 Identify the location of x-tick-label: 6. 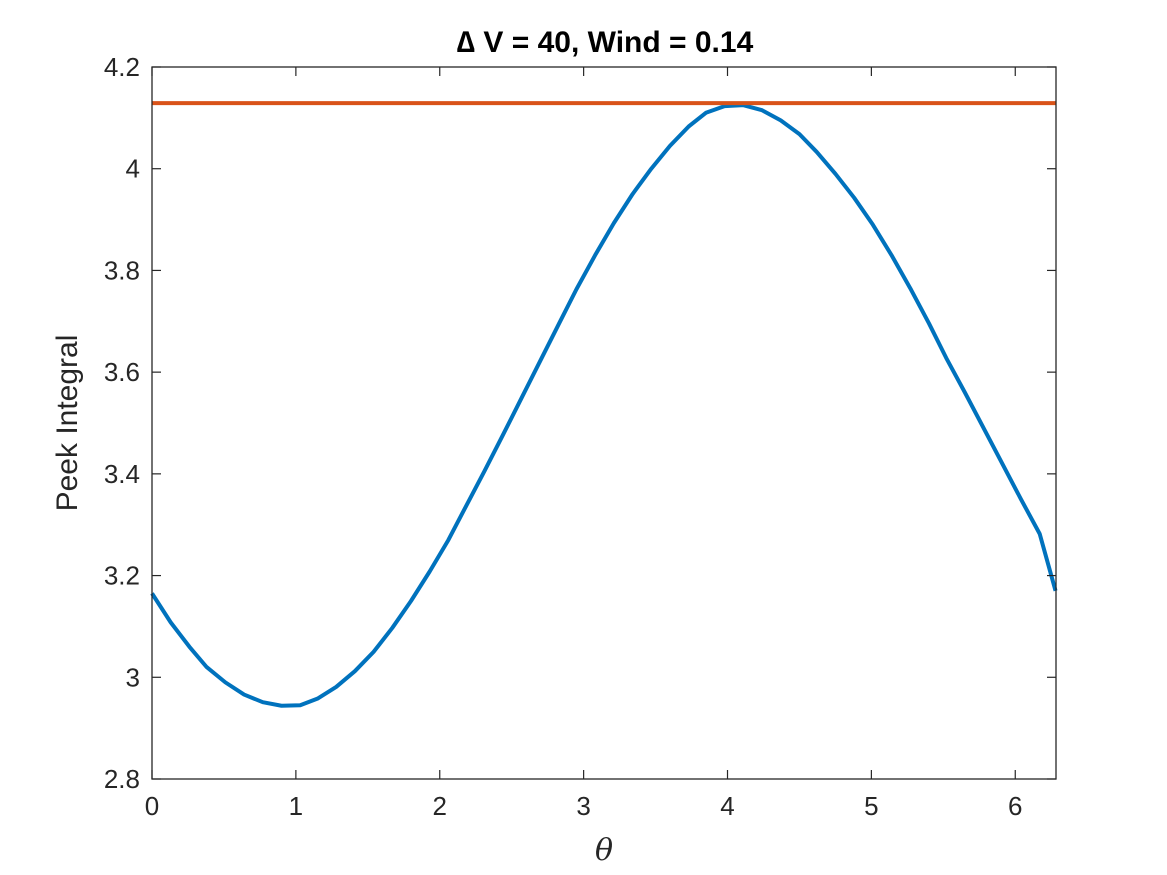
(1015, 806).